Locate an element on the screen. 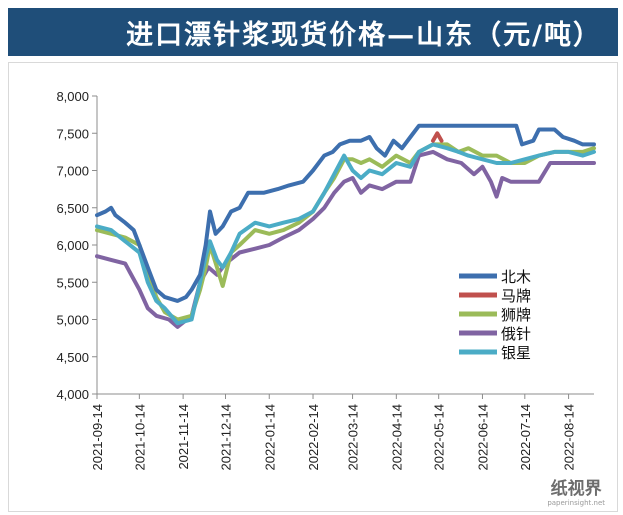 The image size is (623, 515). x-tick-label: 2022-01-14 is located at coordinates (269, 437).